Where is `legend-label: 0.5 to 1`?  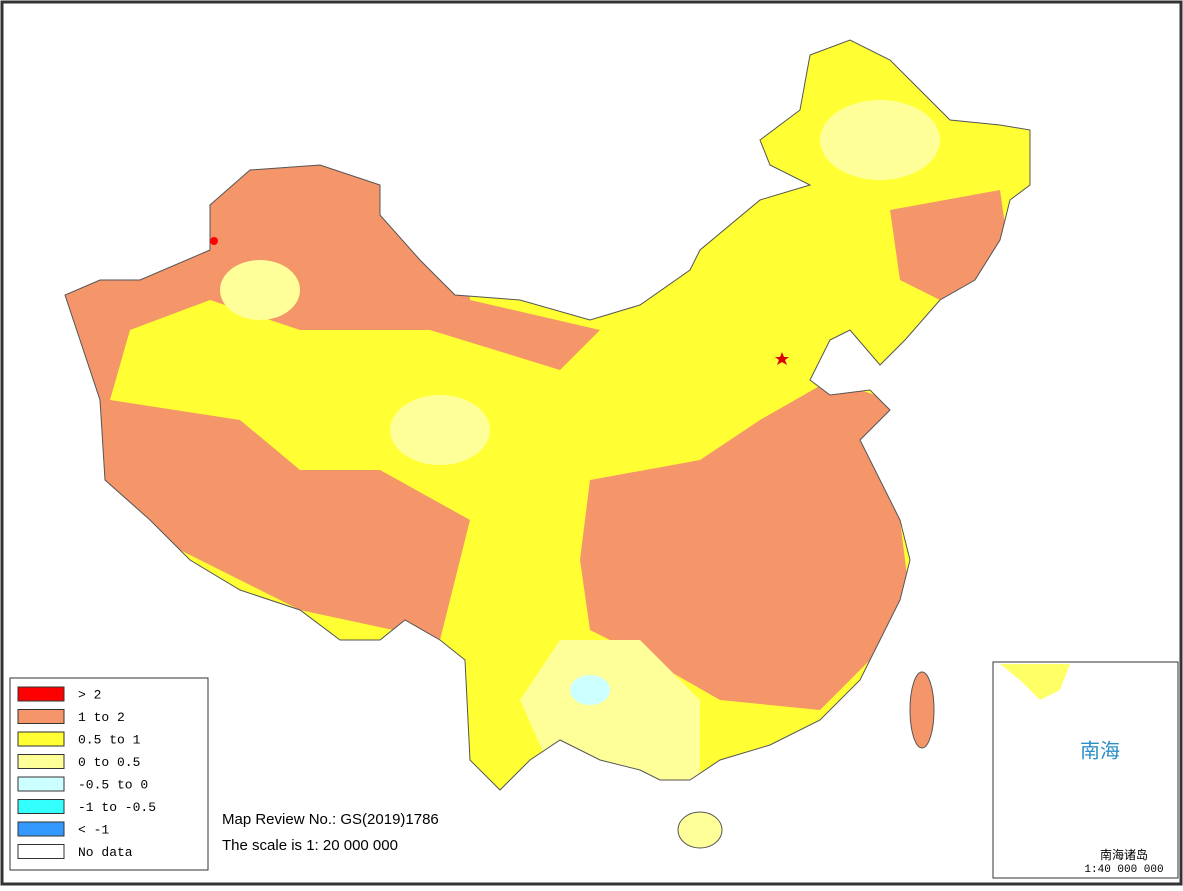
legend-label: 0.5 to 1 is located at coordinates (109, 739).